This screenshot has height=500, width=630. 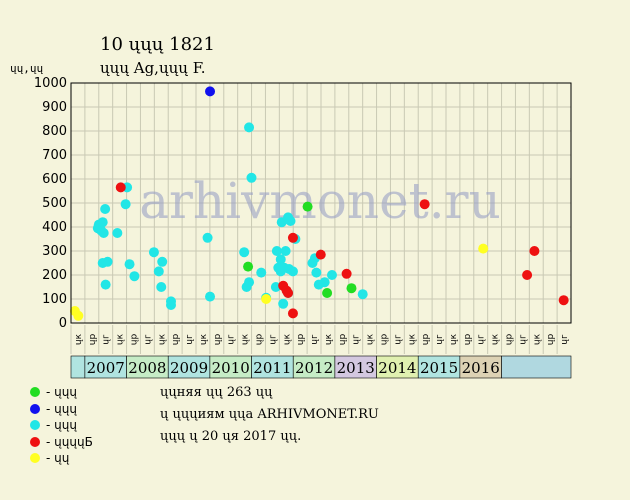 I want to click on y-tick-label: 100, so click(x=54, y=299).